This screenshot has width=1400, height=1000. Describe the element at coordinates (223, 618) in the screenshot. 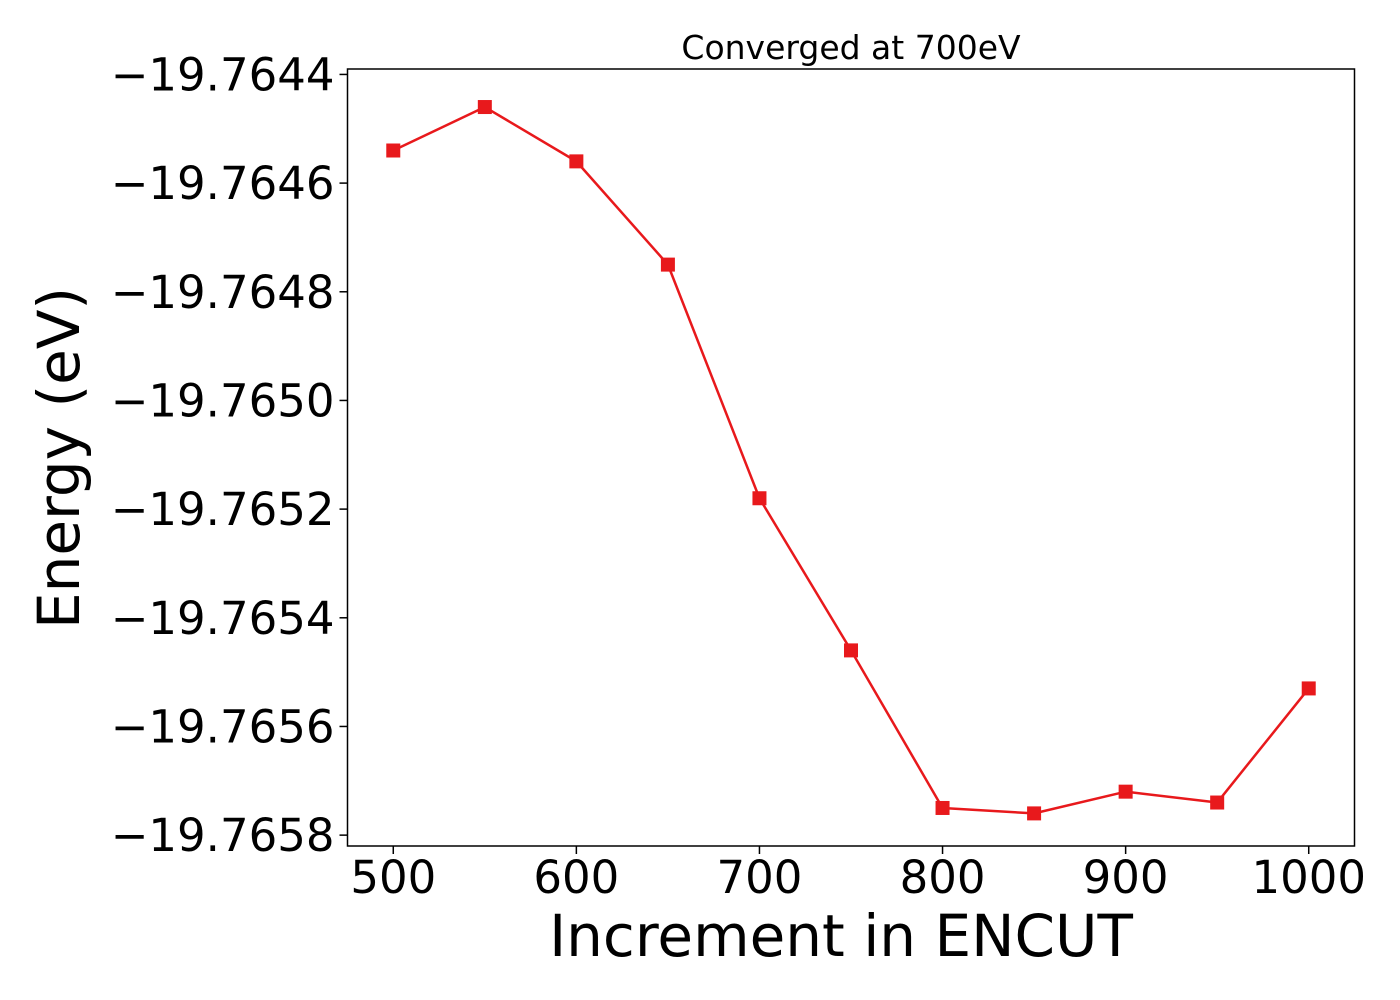

I see `y-tick-label: −19.7654` at that location.